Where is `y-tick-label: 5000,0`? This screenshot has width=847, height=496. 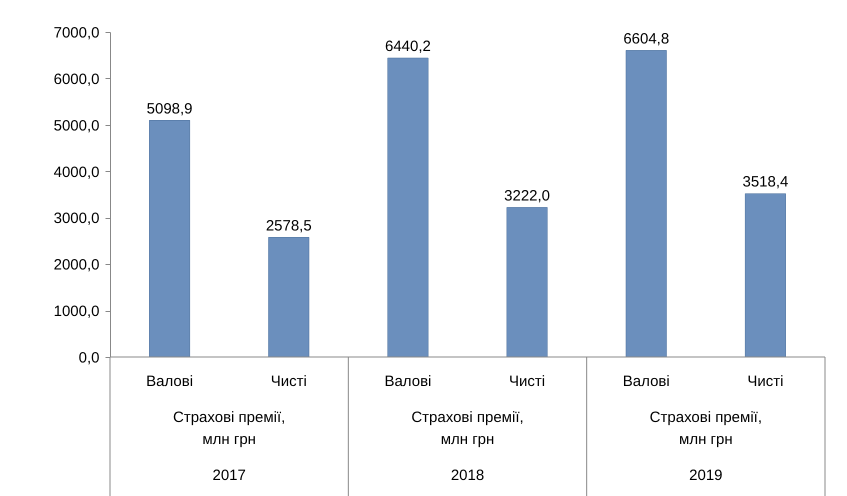 y-tick-label: 5000,0 is located at coordinates (77, 125).